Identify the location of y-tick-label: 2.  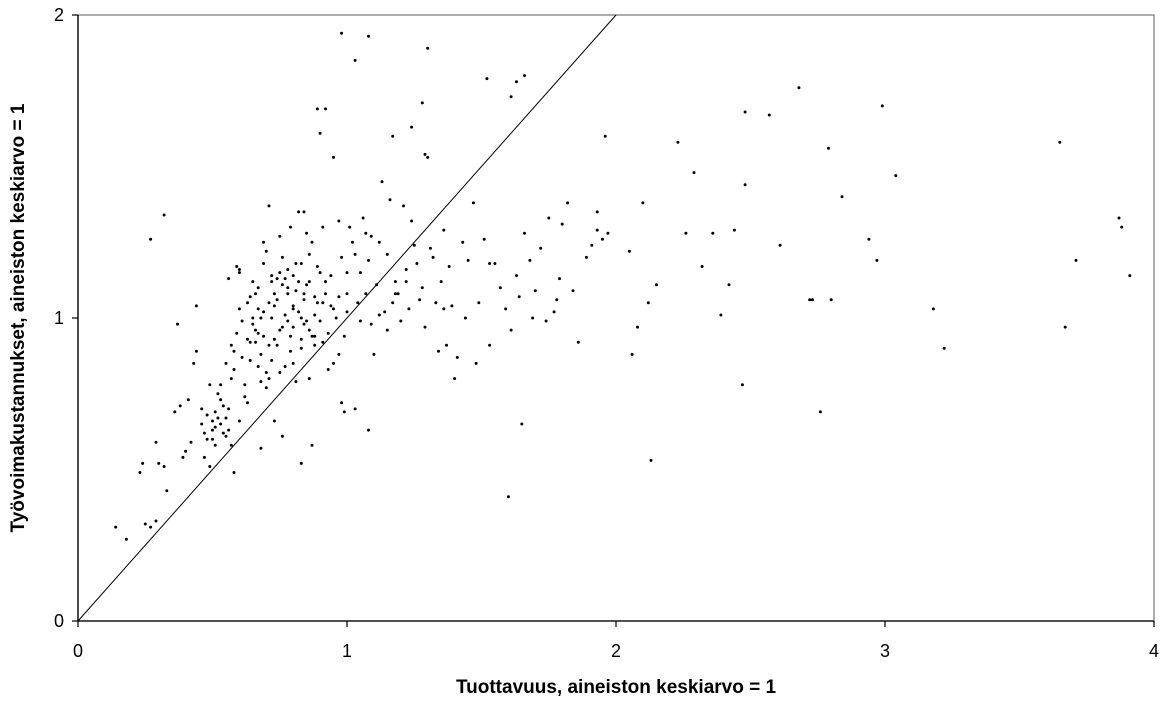
(59, 15).